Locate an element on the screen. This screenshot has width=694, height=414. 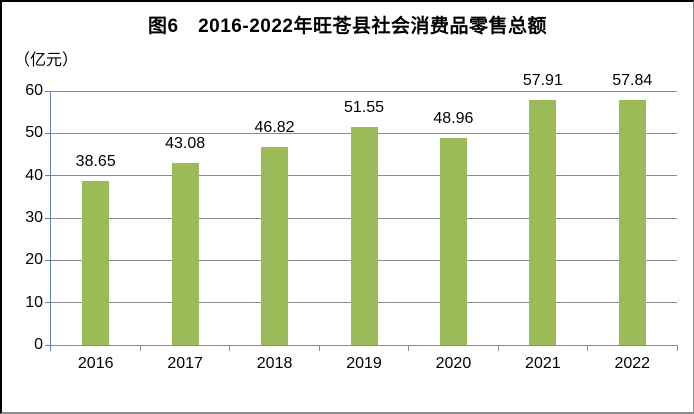
bar-value-label: 48.96 is located at coordinates (453, 118).